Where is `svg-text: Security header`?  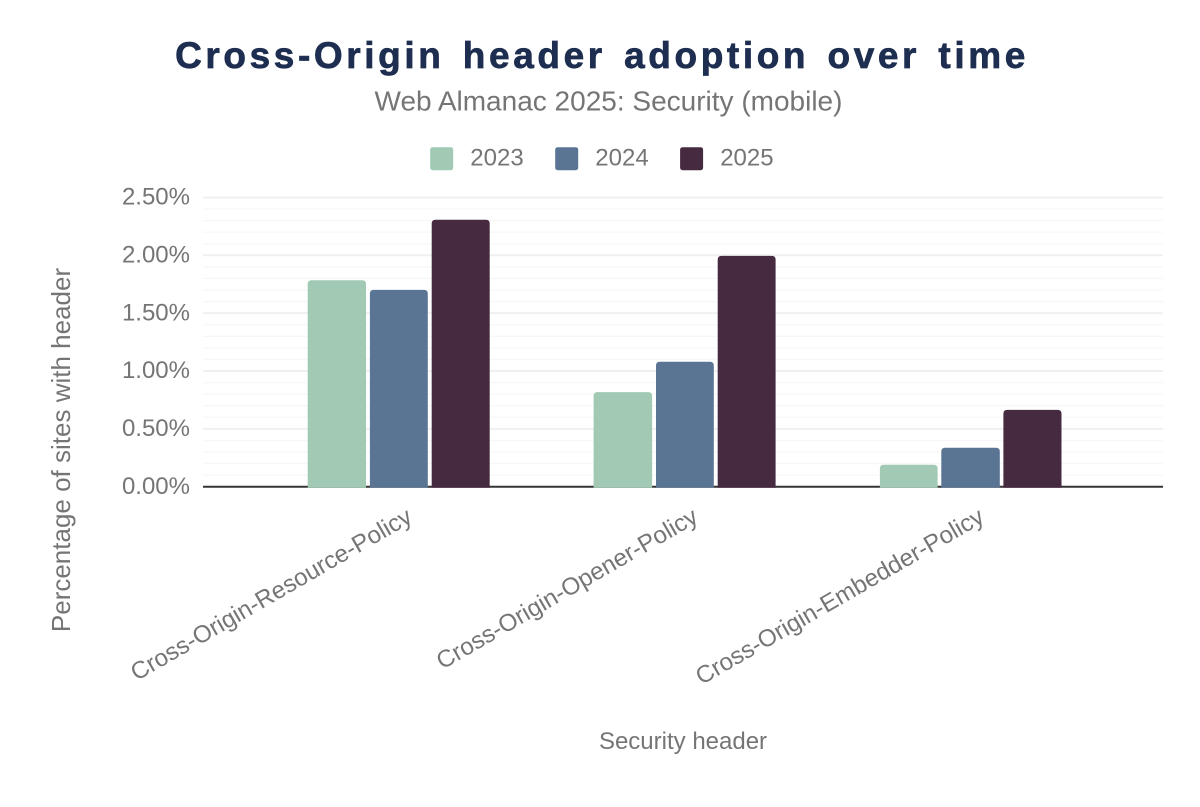
svg-text: Security header is located at coordinates (683, 741).